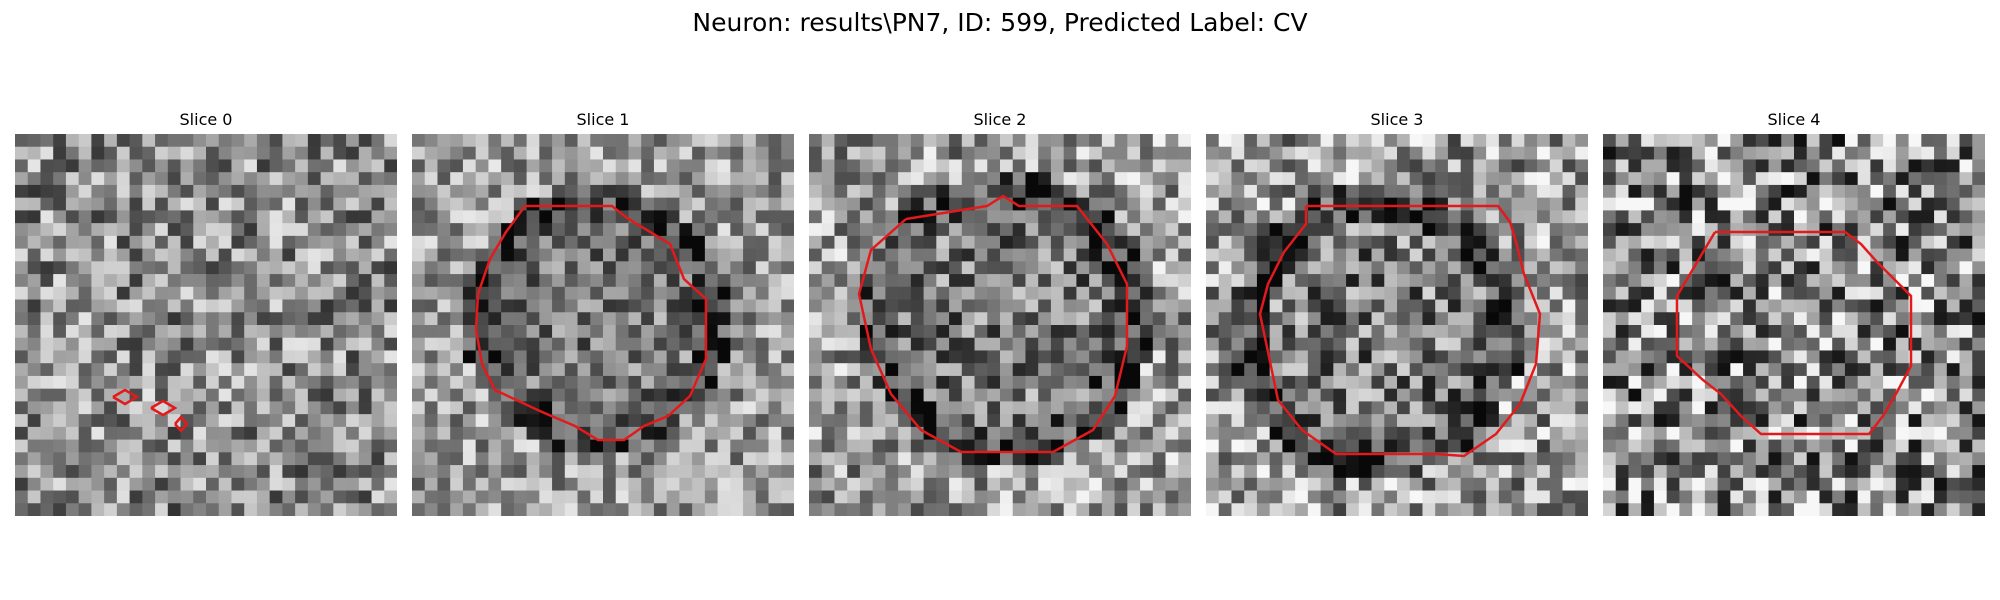 The width and height of the screenshot is (2000, 600). Describe the element at coordinates (1000, 119) in the screenshot. I see `slice-title-2: Slice 2` at that location.